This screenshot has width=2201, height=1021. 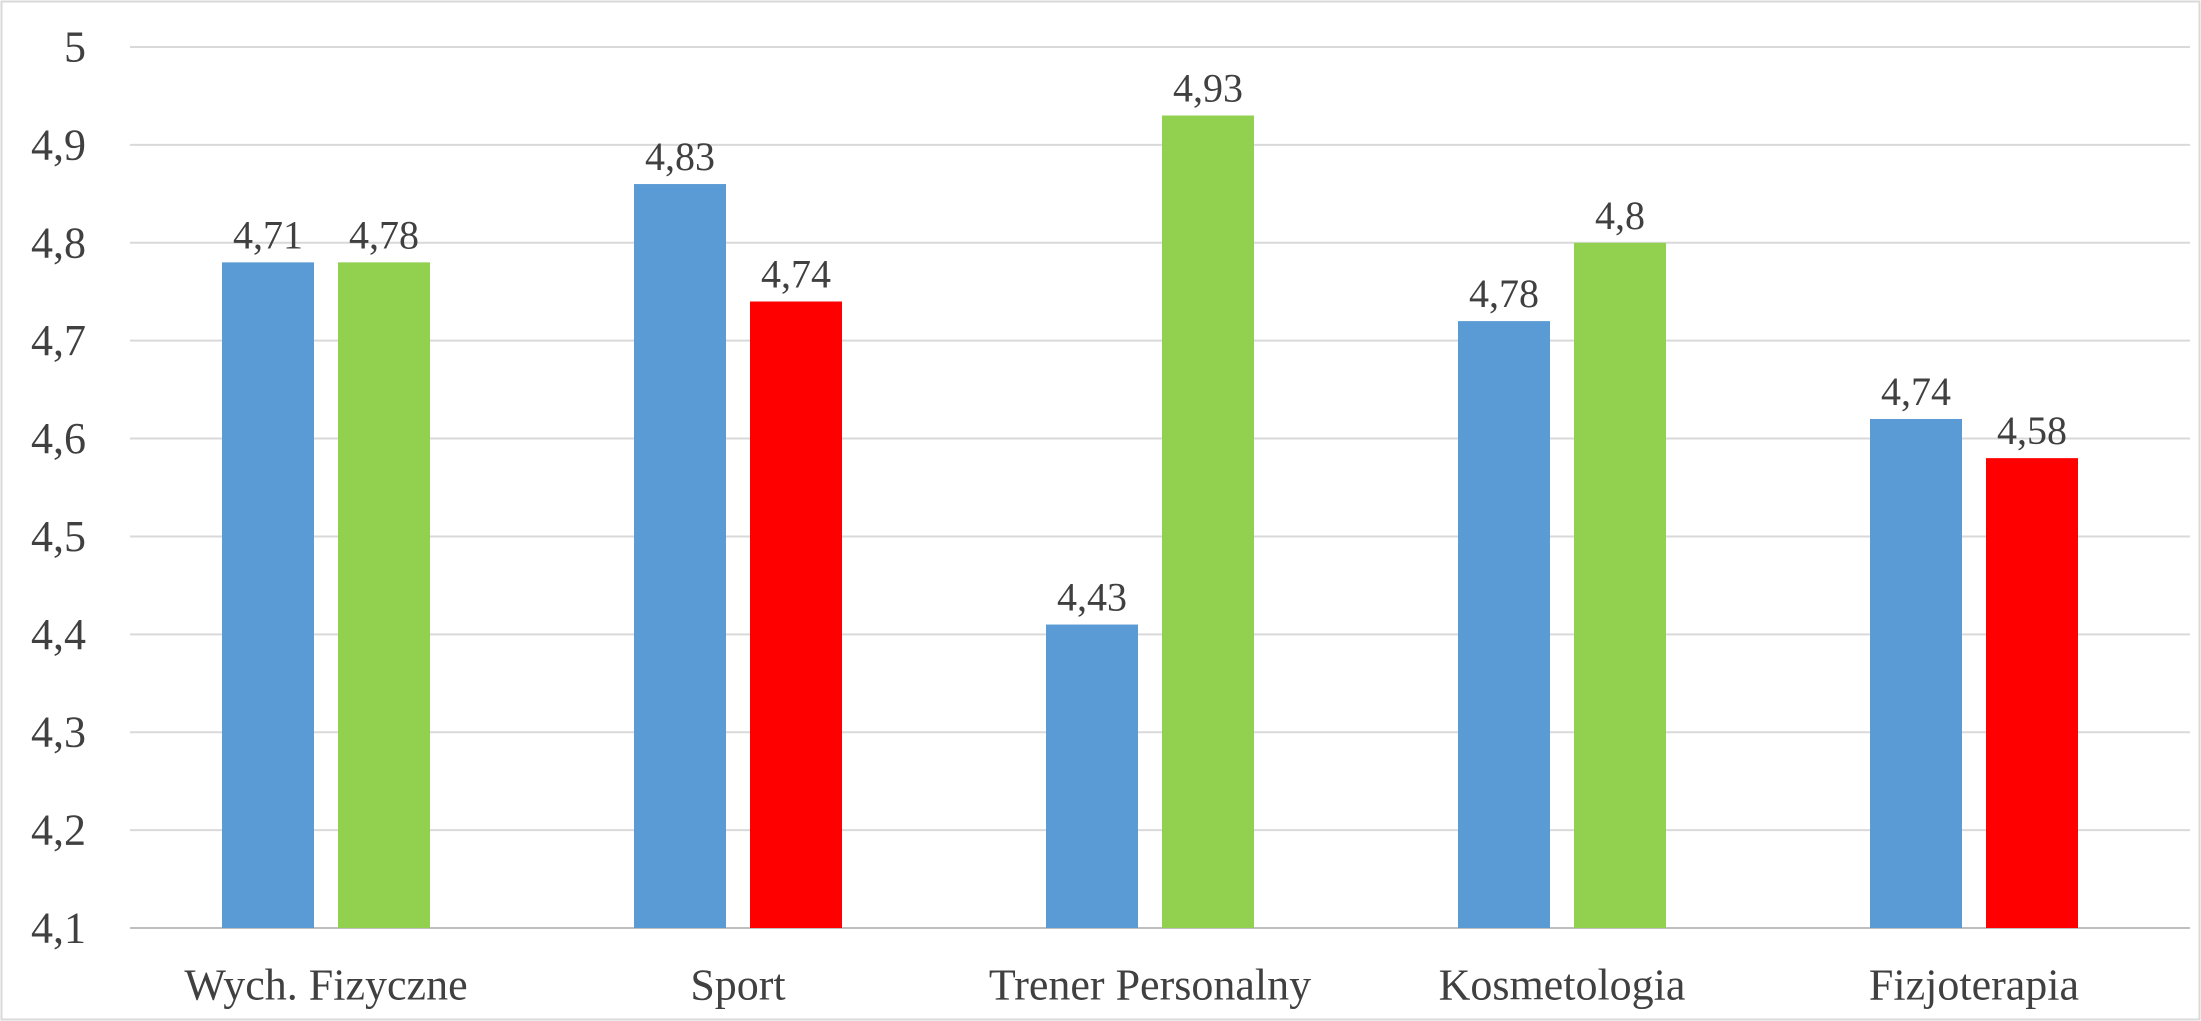 What do you see at coordinates (58, 928) in the screenshot?
I see `y-tick-label: 4,1` at bounding box center [58, 928].